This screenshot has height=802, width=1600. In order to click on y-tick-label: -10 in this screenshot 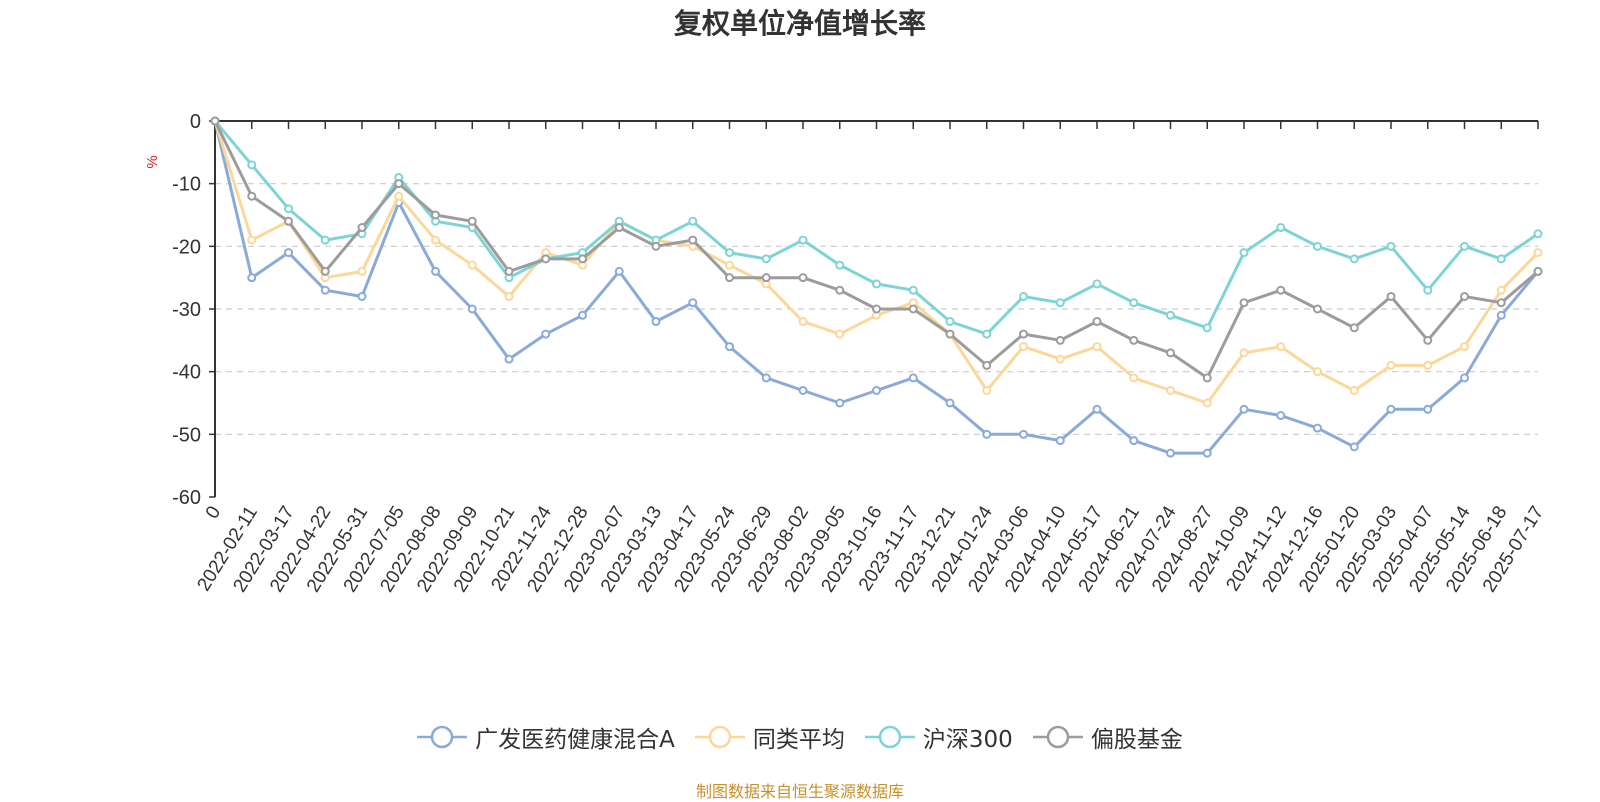, I will do `click(186, 185)`.